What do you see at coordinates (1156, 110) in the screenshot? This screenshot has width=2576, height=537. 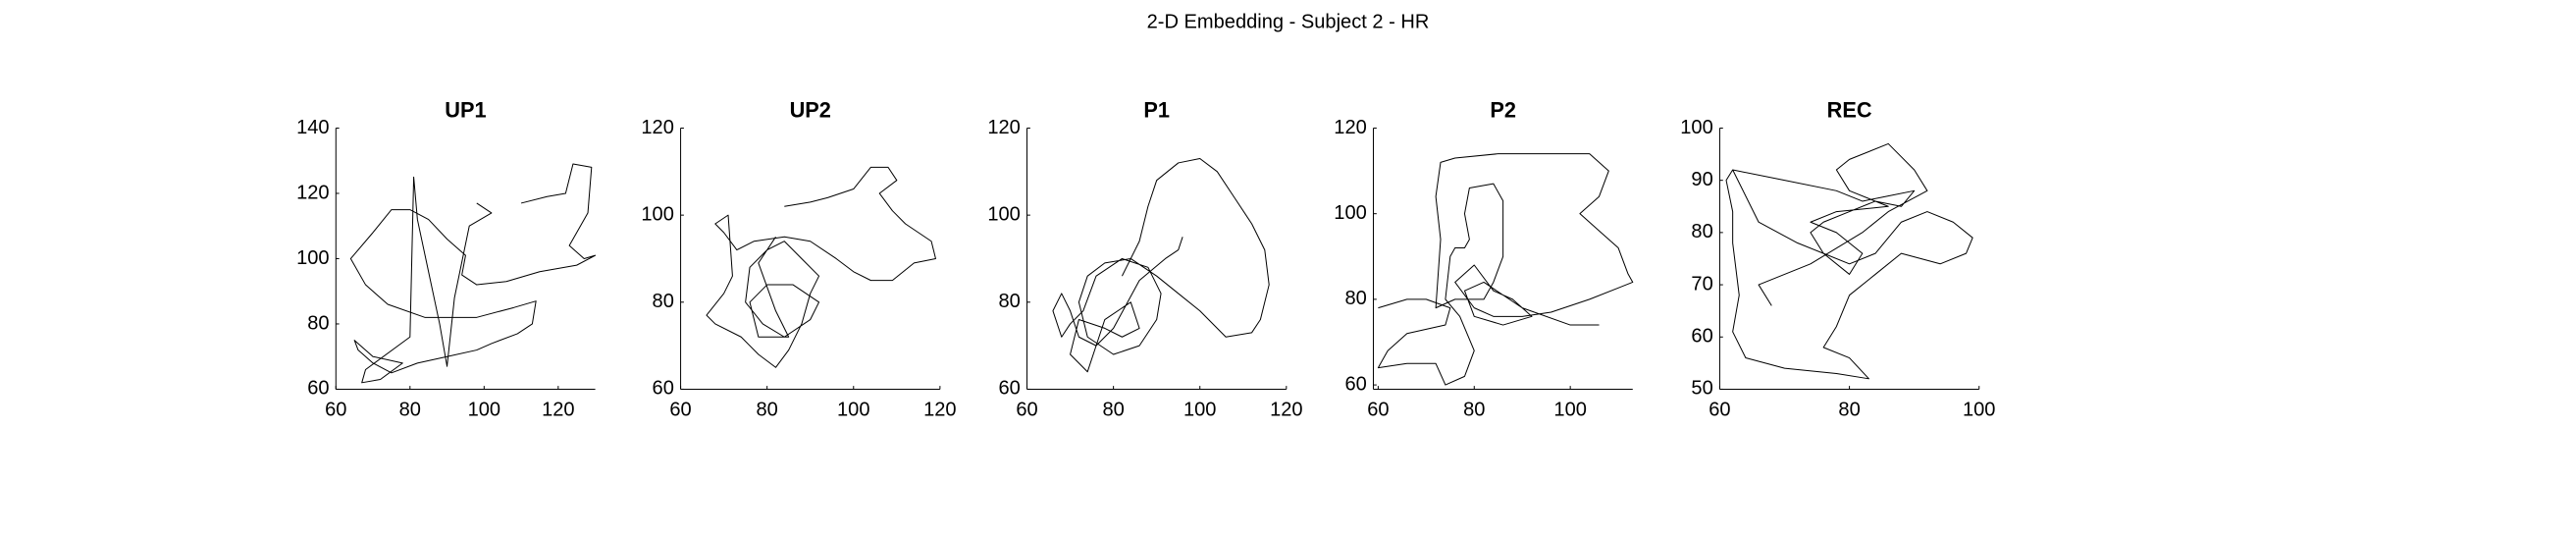 I see `subplot-title: P1` at bounding box center [1156, 110].